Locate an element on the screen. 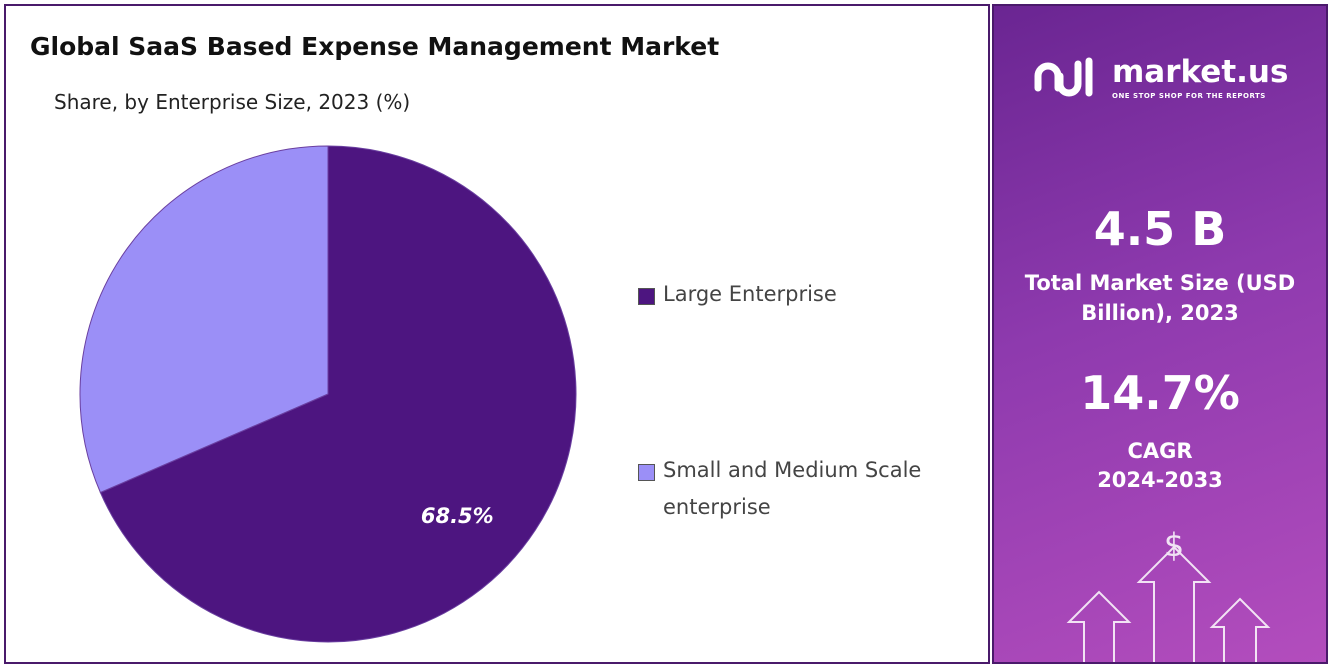 The image size is (1330, 668). market-size: 4.5 B is located at coordinates (1160, 229).